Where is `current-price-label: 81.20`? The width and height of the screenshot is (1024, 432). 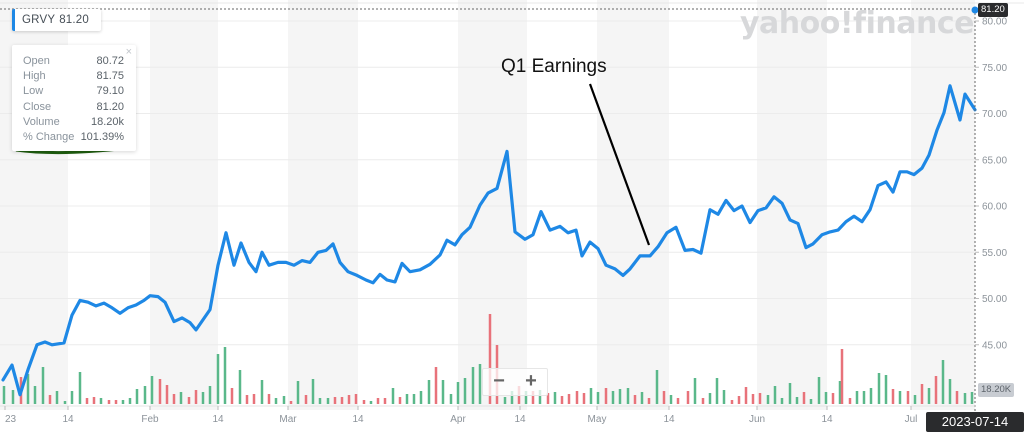
current-price-label: 81.20 is located at coordinates (993, 10).